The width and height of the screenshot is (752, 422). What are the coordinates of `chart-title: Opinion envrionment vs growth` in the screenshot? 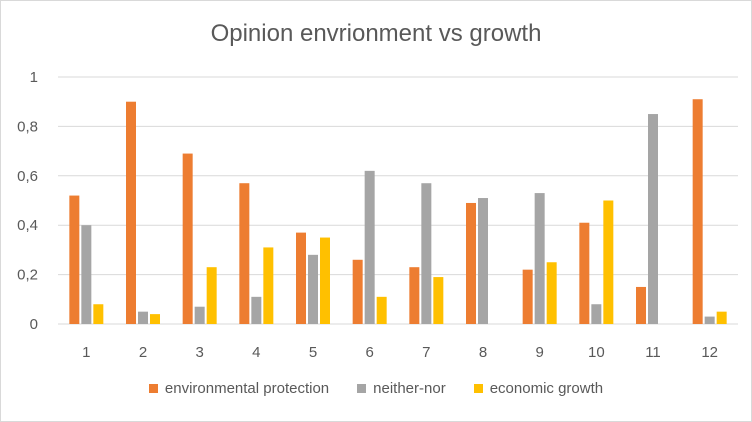 It's located at (376, 33).